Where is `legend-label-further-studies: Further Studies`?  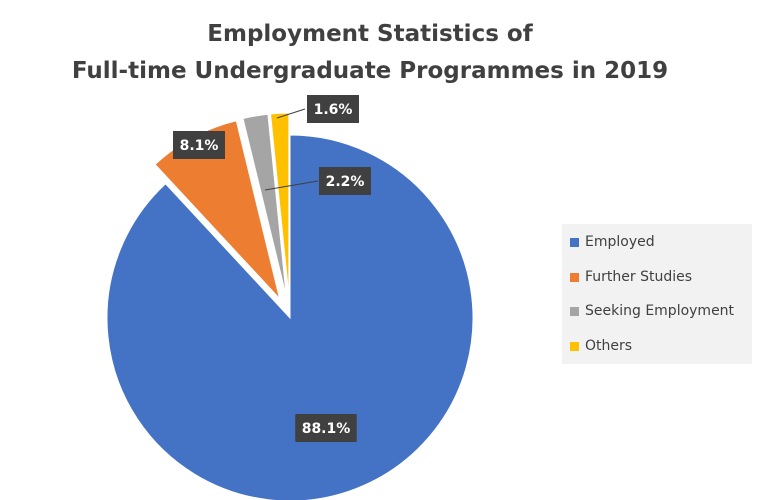 legend-label-further-studies: Further Studies is located at coordinates (639, 277).